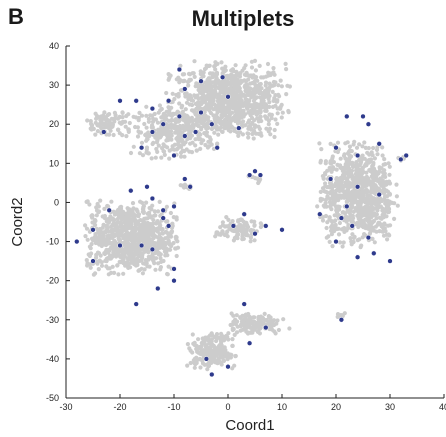 The image size is (446, 437). I want to click on y-tick-label: -10, so click(52, 242).